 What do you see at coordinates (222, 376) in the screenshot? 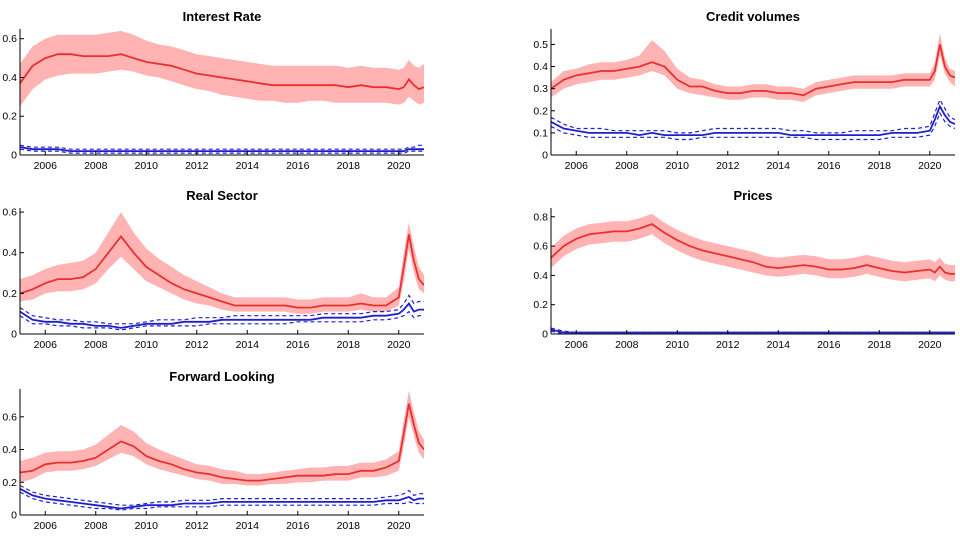
I see `panel-title: Forward Looking` at bounding box center [222, 376].